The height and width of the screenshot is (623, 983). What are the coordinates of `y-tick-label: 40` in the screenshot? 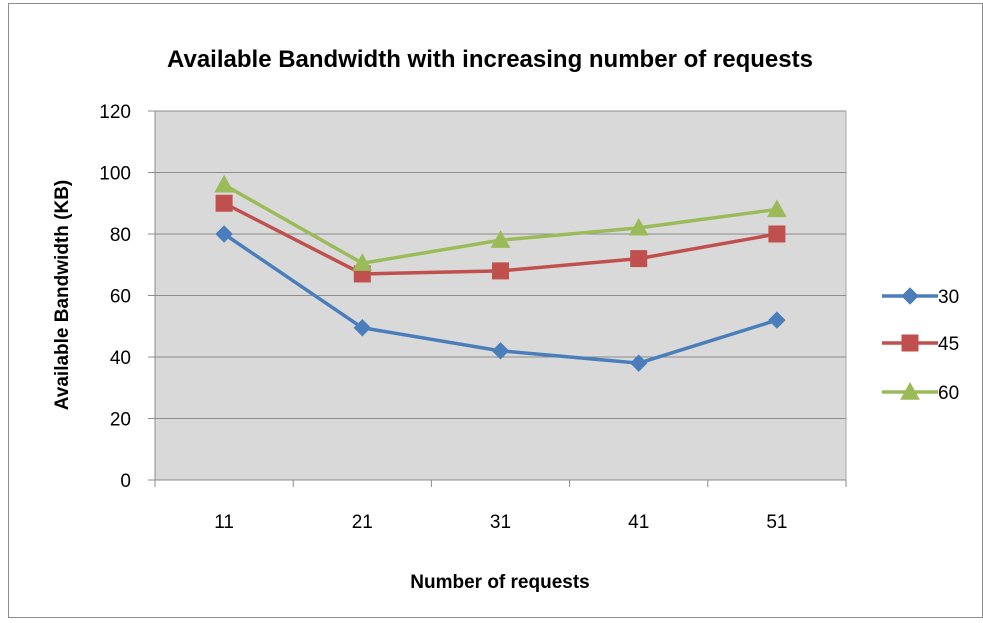 It's located at (120, 358).